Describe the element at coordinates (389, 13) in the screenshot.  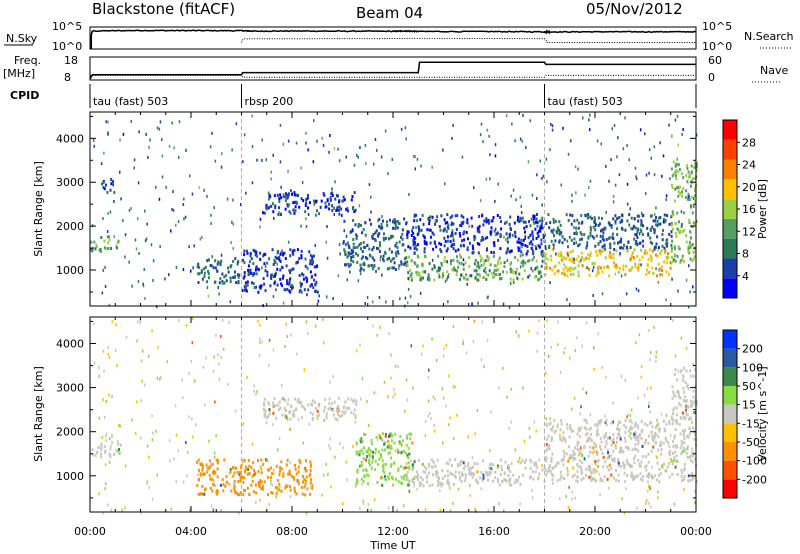
I see `beam-title: Beam 04` at that location.